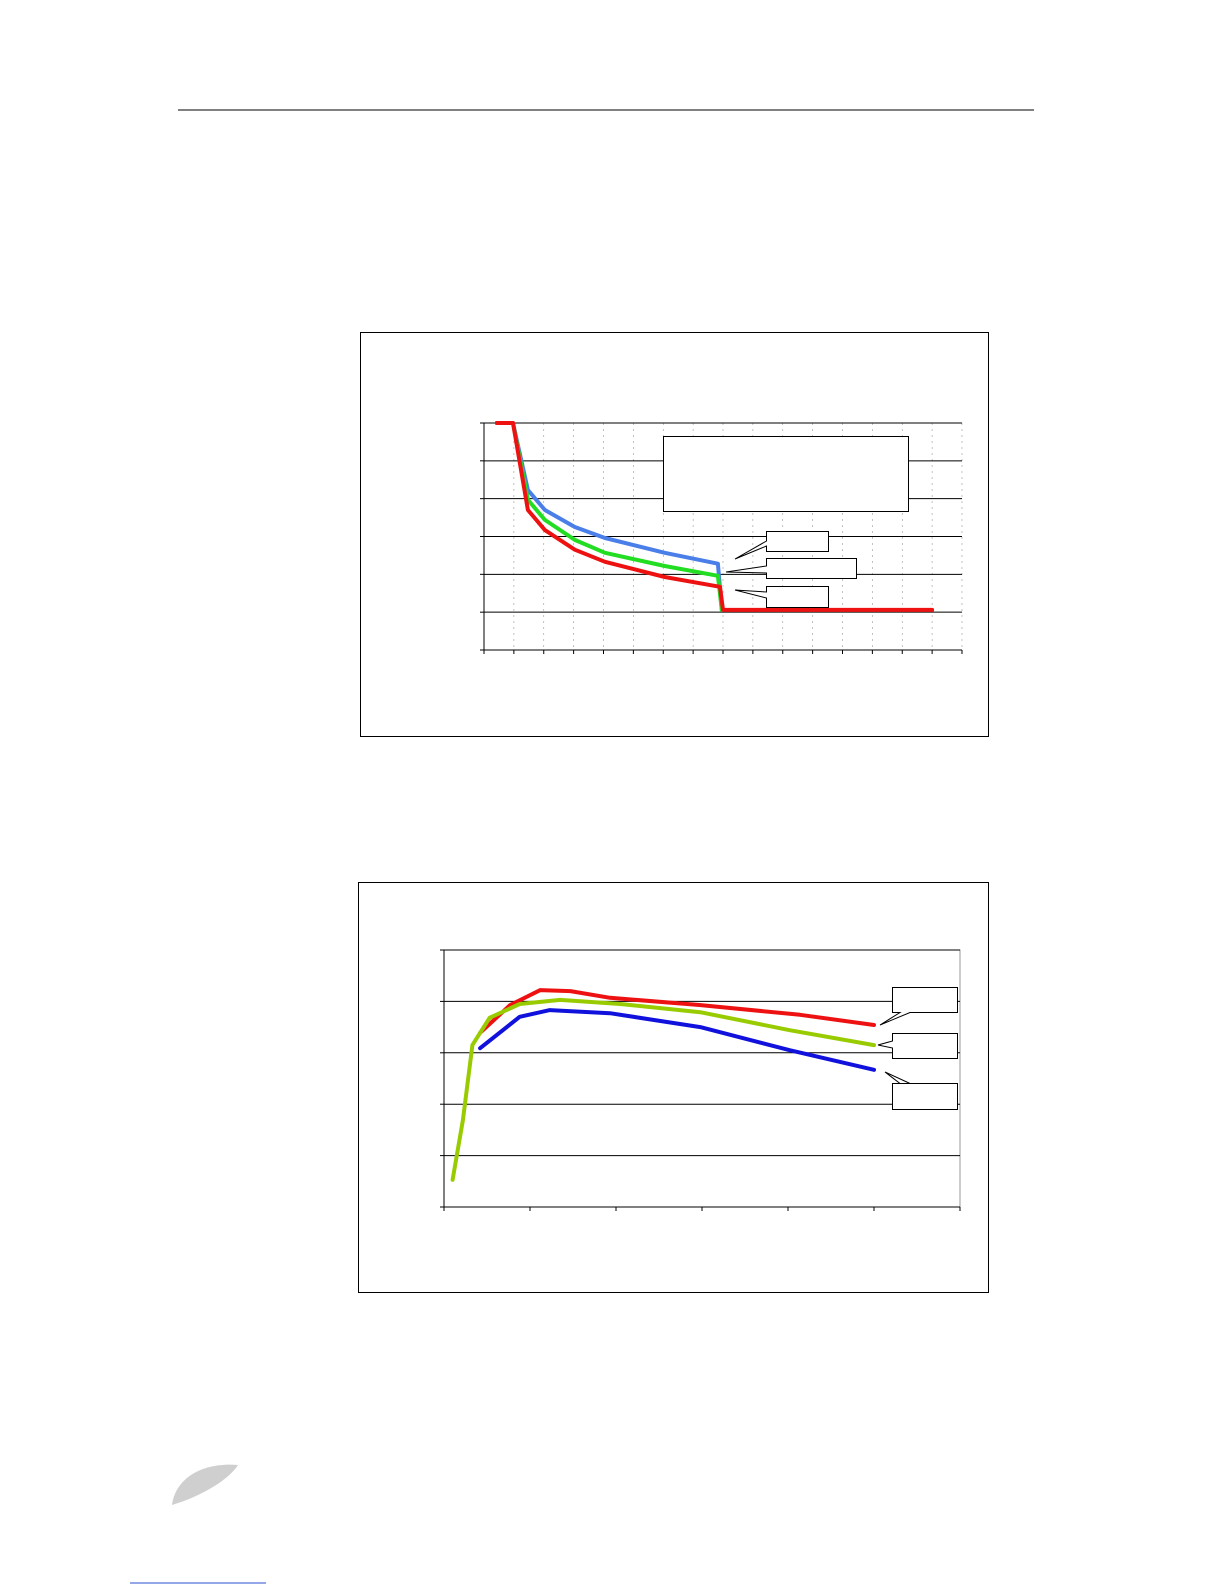 The height and width of the screenshot is (1584, 1224). Describe the element at coordinates (205, 1484) in the screenshot. I see `logo-swoosh` at that location.